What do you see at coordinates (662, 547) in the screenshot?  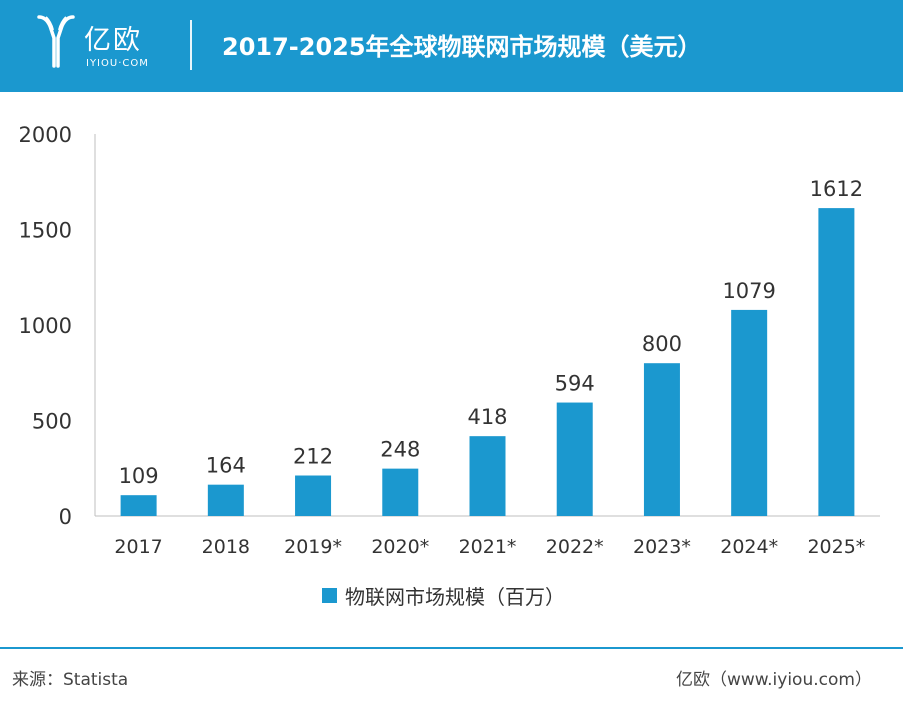 I see `x-tick-label: 2023*` at bounding box center [662, 547].